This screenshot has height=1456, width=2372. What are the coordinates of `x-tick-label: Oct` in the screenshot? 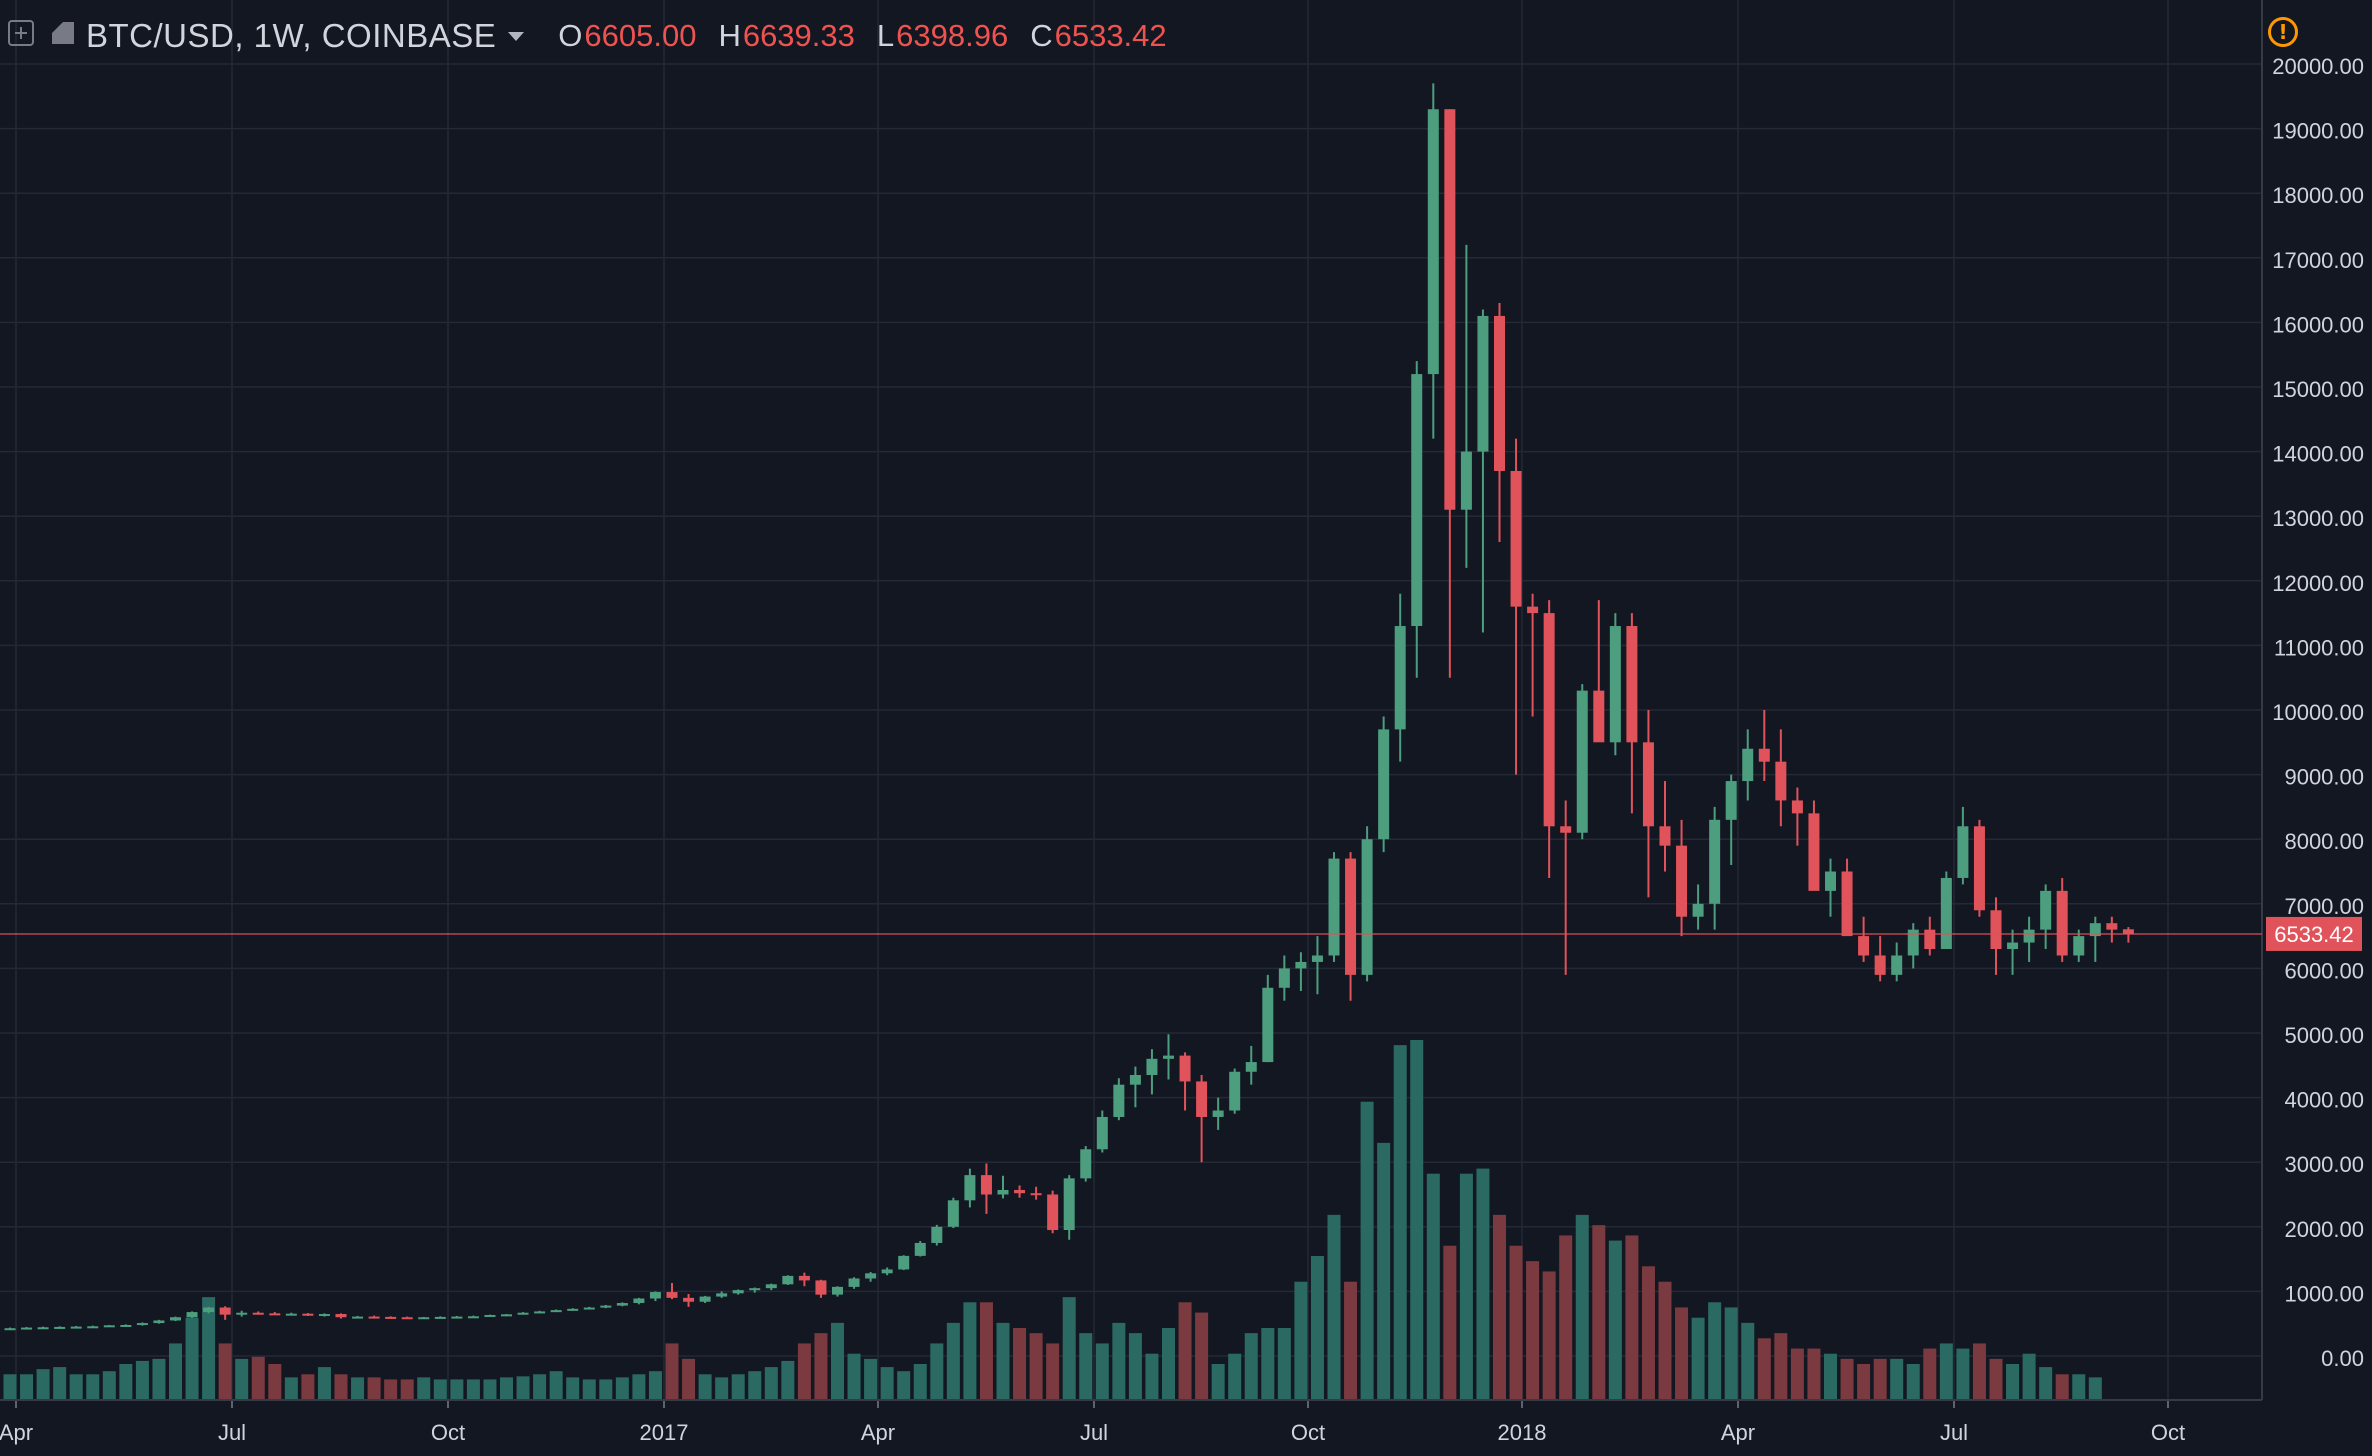 It's located at (448, 1432).